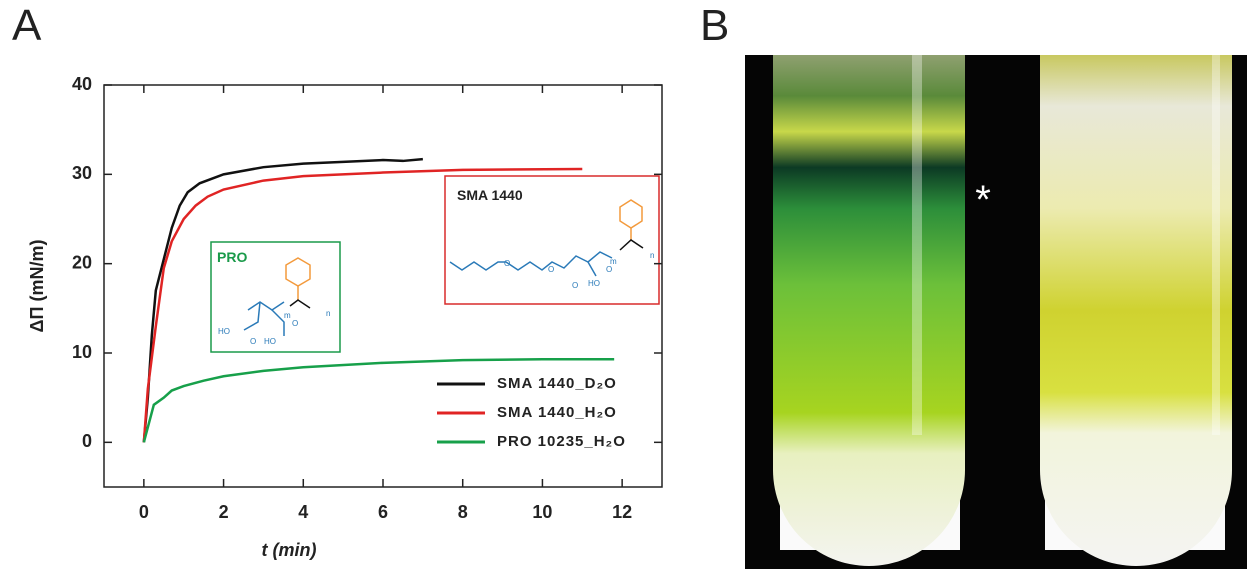  I want to click on x-tick-label: 8, so click(463, 512).